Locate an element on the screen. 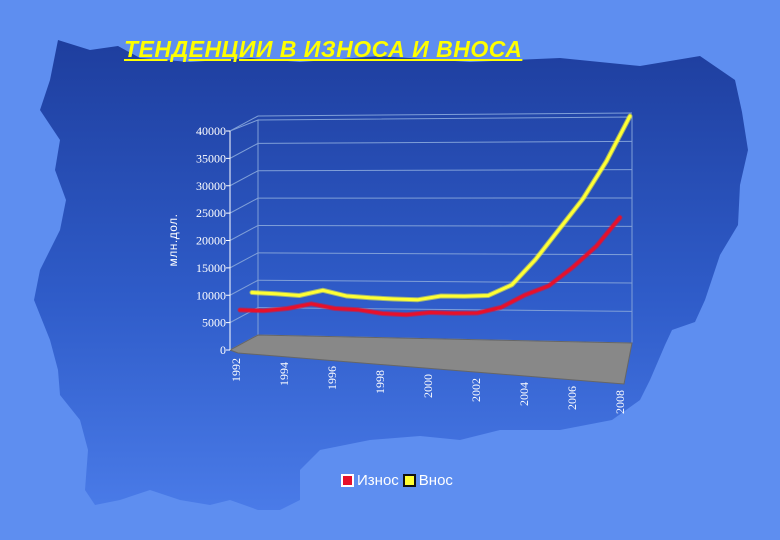  chart-floor is located at coordinates (430, 359).